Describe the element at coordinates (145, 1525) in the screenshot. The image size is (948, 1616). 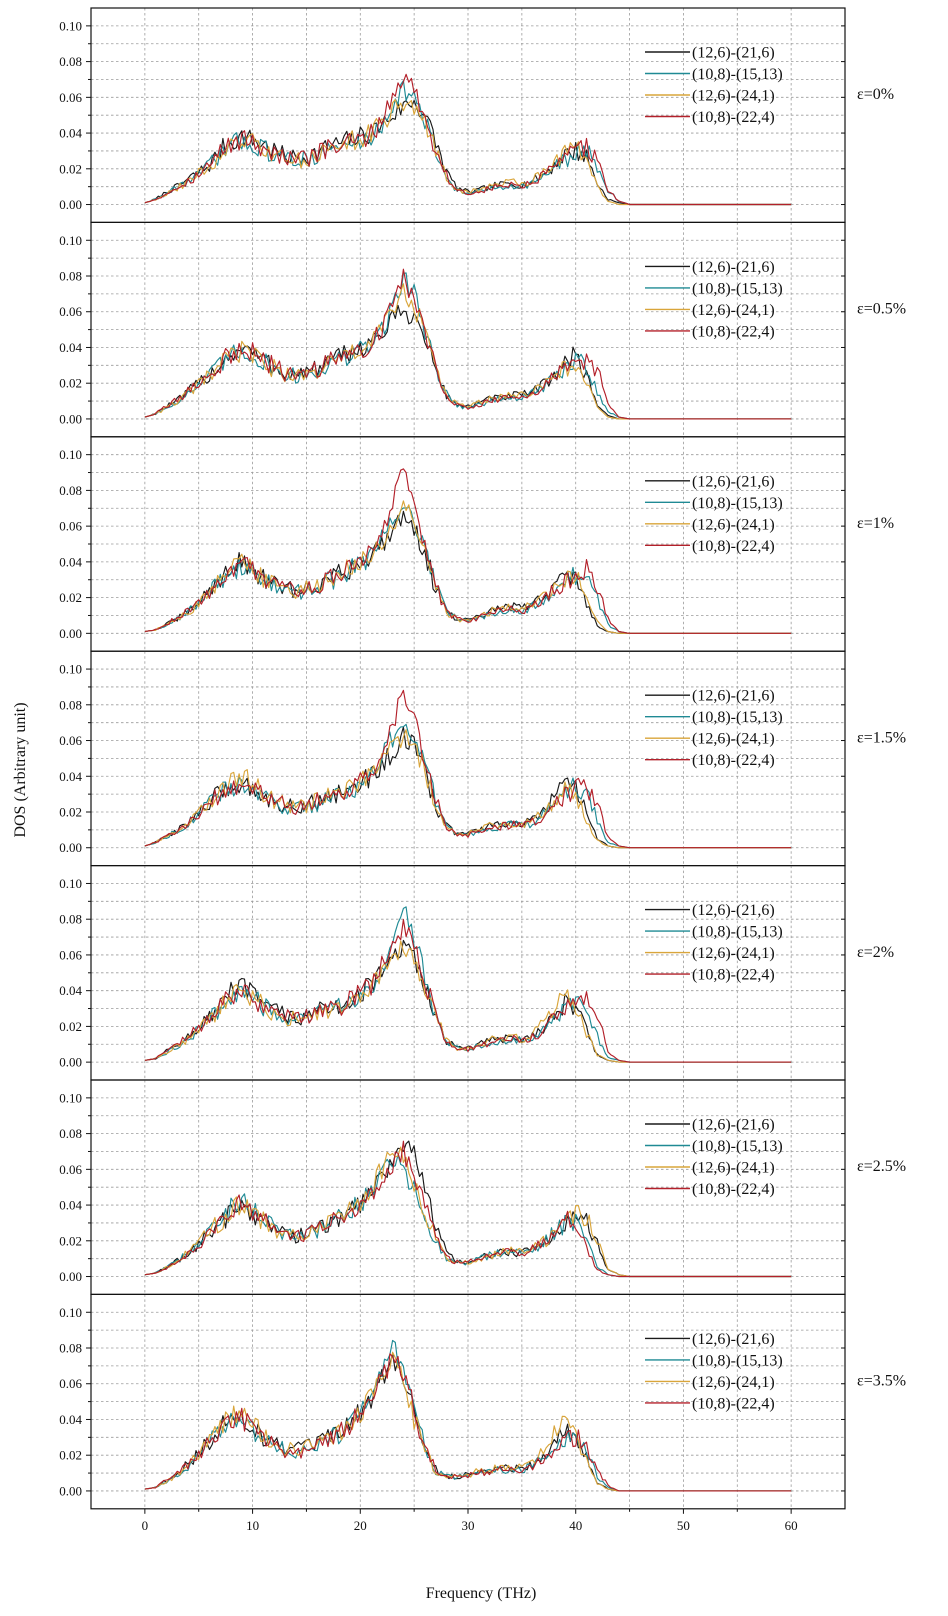
I see `x-tick-label: 0` at that location.